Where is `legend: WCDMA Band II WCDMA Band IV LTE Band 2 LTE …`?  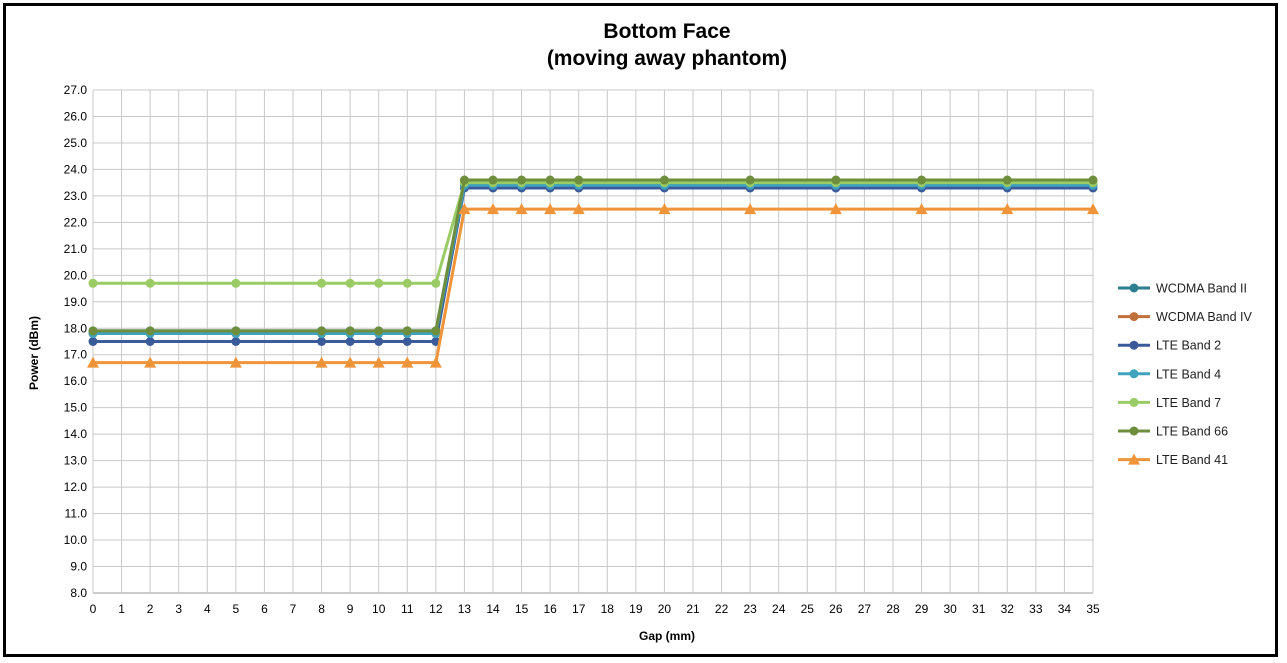
legend: WCDMA Band II WCDMA Band IV LTE Band 2 LTE … is located at coordinates (1185, 374).